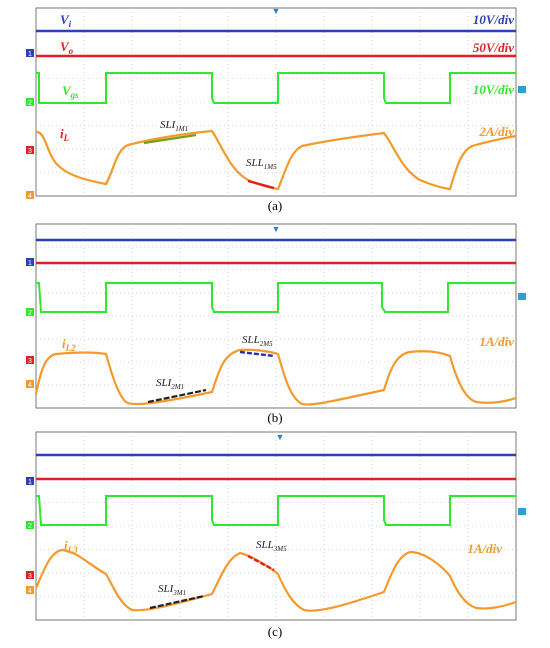 This screenshot has height=648, width=550. Describe the element at coordinates (177, 396) in the screenshot. I see `slope-sli-2m1` at that location.